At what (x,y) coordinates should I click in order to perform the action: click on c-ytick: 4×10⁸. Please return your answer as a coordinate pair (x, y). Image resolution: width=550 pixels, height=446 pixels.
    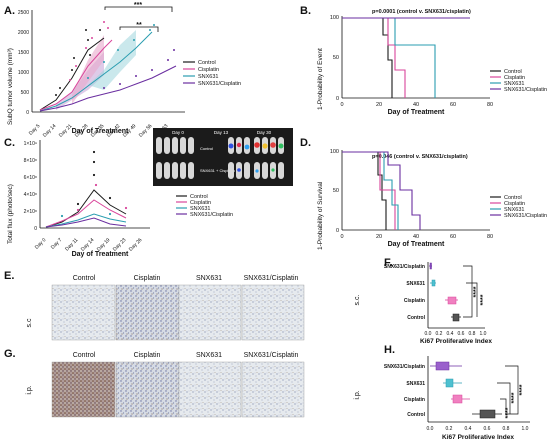
    Looking at the image, I should click on (30, 195).